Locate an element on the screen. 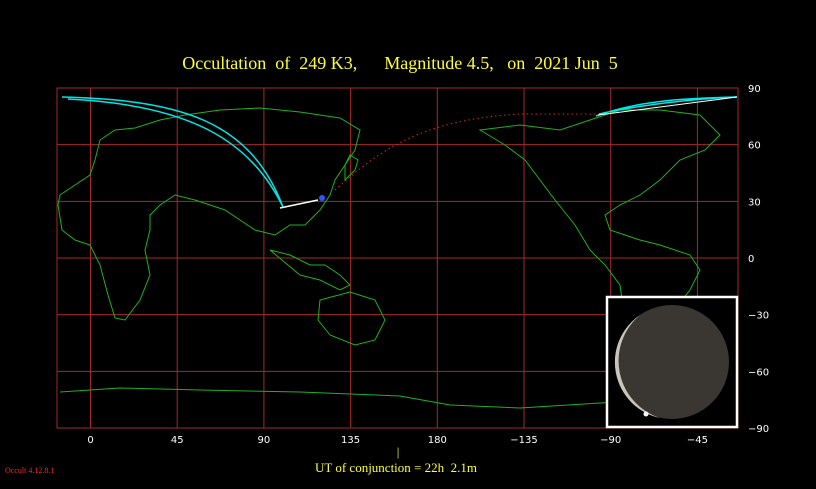 This screenshot has height=489, width=816. lat-label: −60 is located at coordinates (758, 372).